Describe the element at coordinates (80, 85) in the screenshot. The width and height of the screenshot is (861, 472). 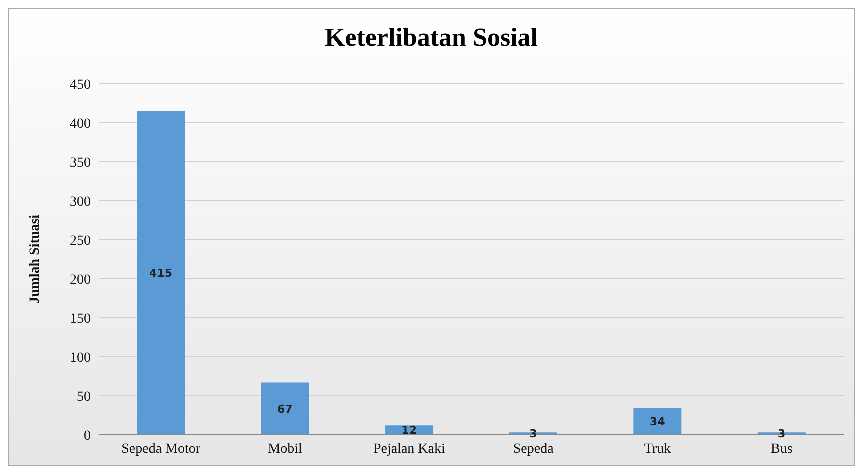
I see `y-tick-label: 450` at that location.